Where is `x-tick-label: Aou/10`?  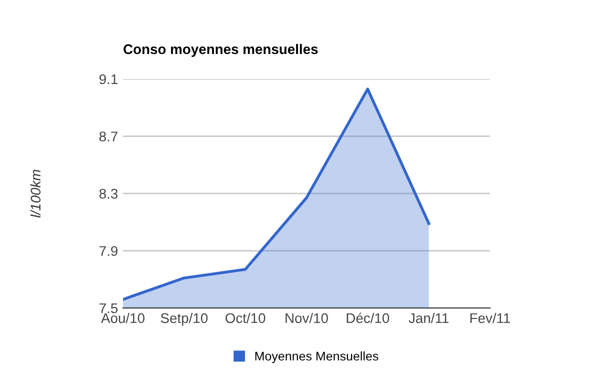 x-tick-label: Aou/10 is located at coordinates (122, 318).